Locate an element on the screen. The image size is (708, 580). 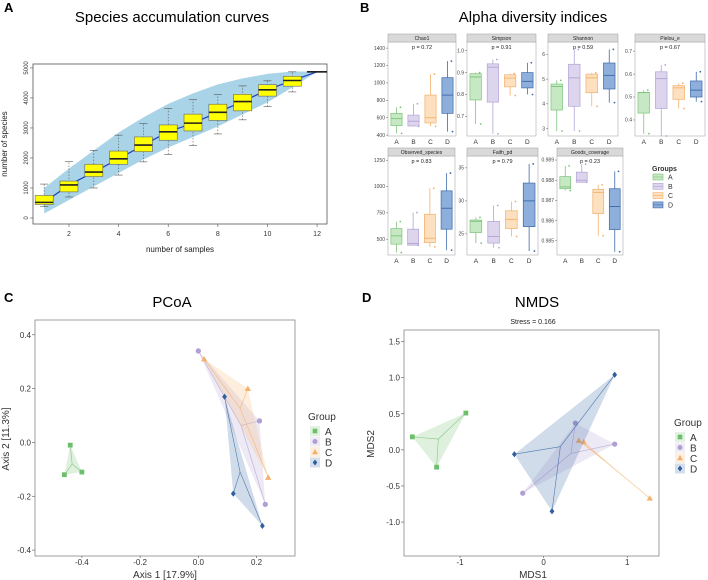
y-tick-label: 500 is located at coordinates (381, 240).